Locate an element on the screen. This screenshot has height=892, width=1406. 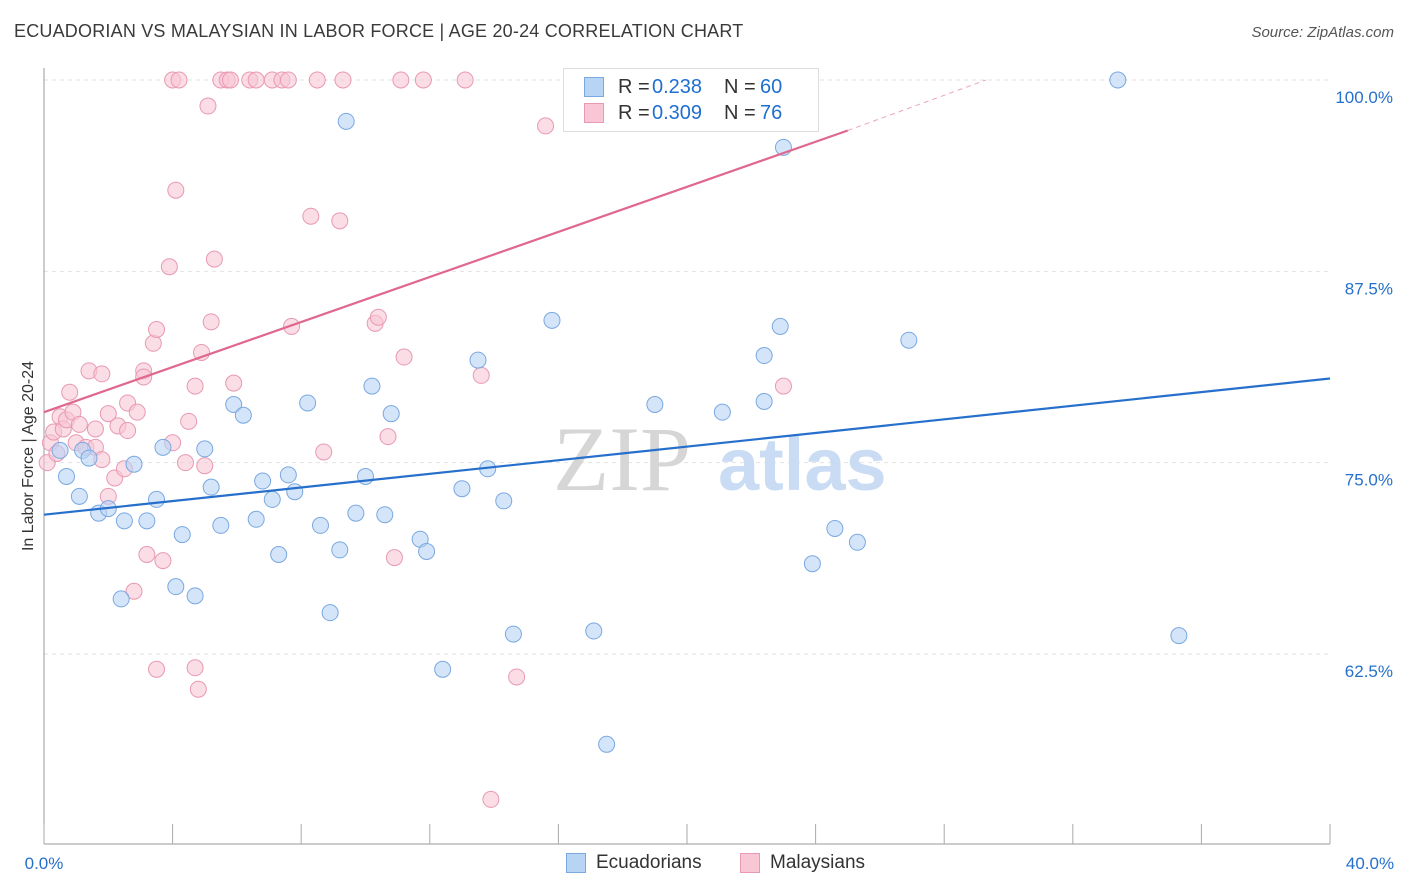
source-credit: Source: ZipAtlas.com is located at coordinates (1322, 32).